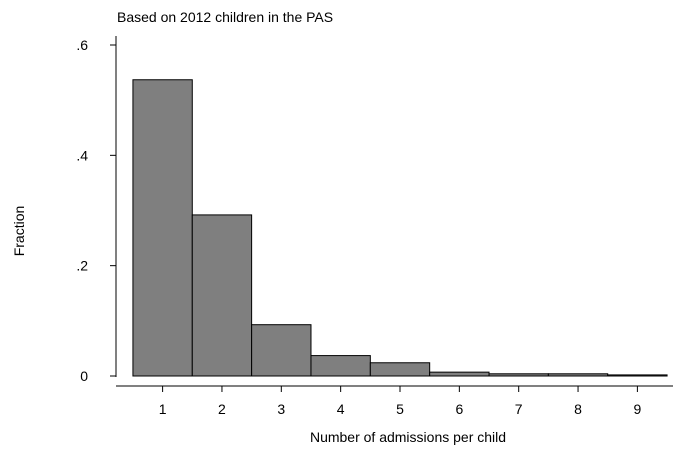 Image resolution: width=678 pixels, height=451 pixels. I want to click on chart-subtitle: Based on 2012 children in the PAS, so click(225, 17).